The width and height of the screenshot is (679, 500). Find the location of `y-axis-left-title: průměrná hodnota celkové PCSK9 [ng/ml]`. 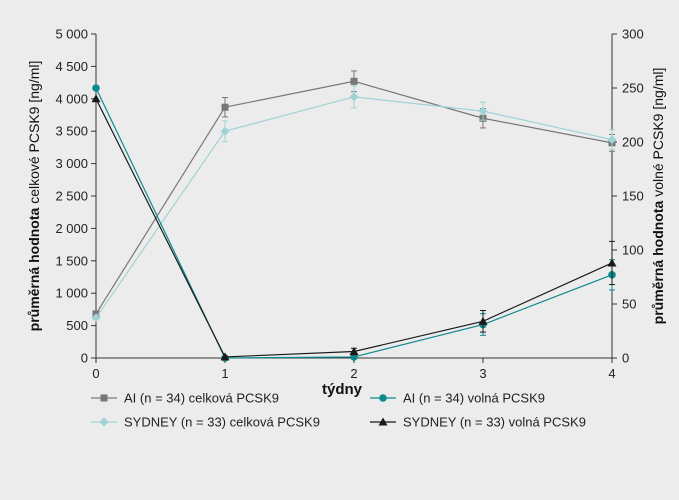

y-axis-left-title: průměrná hodnota celkové PCSK9 [ng/ml] is located at coordinates (34, 196).